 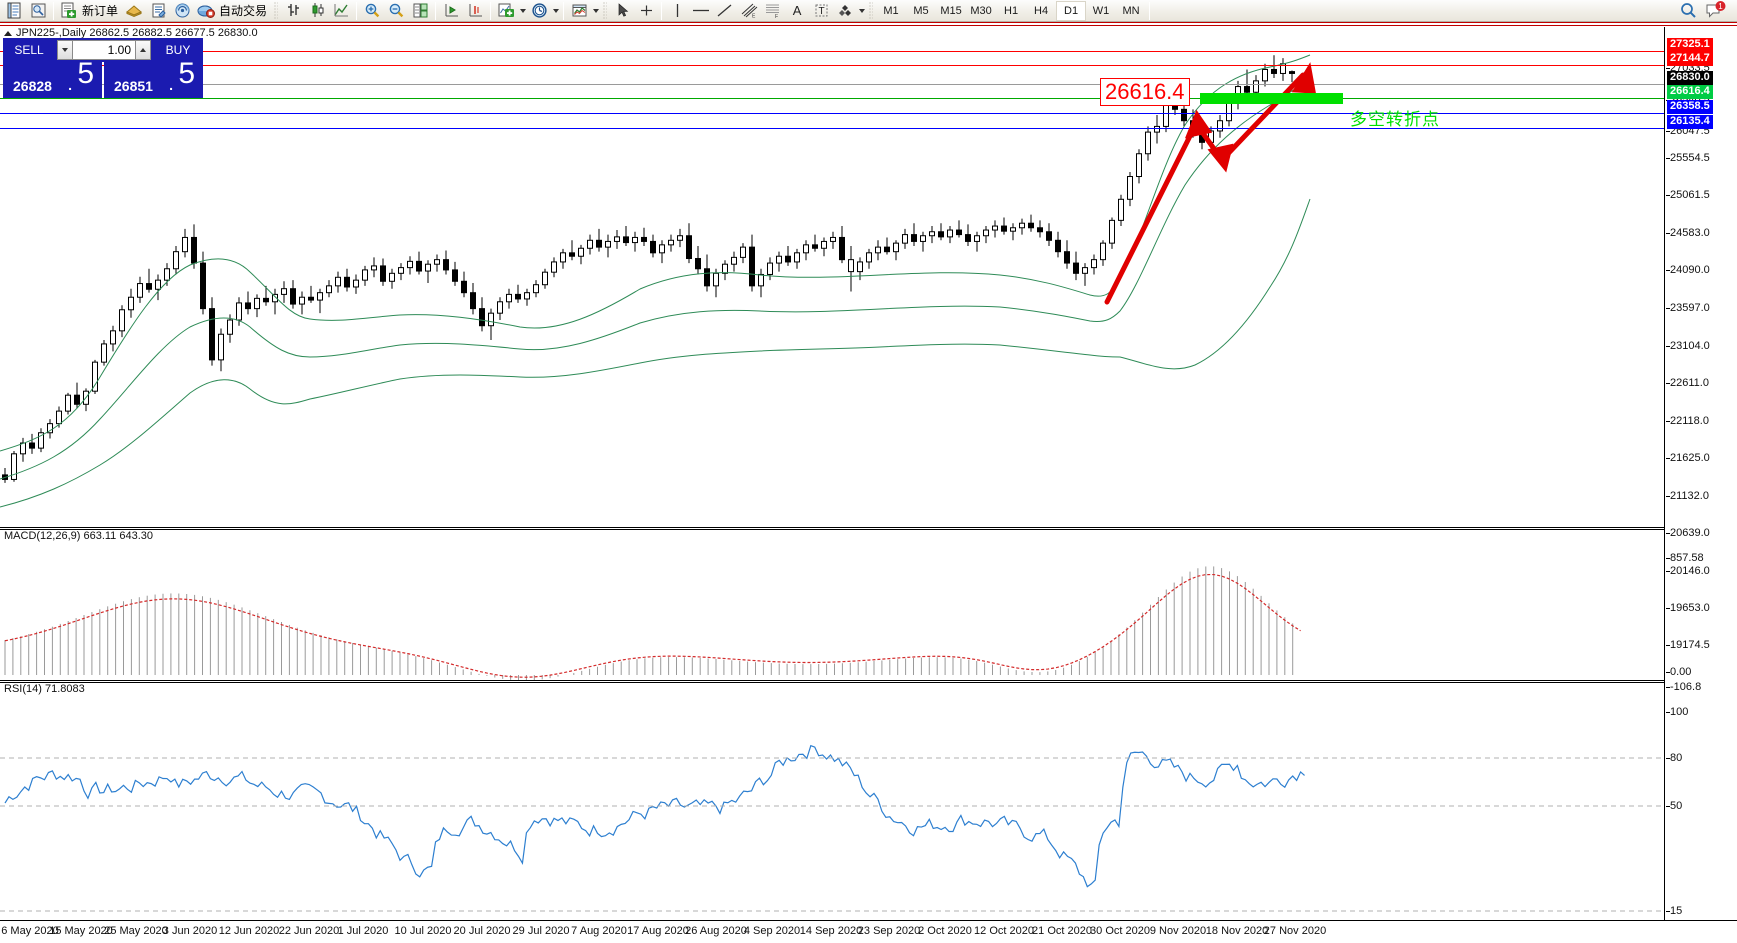 What do you see at coordinates (725, 11) in the screenshot?
I see `trendline-icon` at bounding box center [725, 11].